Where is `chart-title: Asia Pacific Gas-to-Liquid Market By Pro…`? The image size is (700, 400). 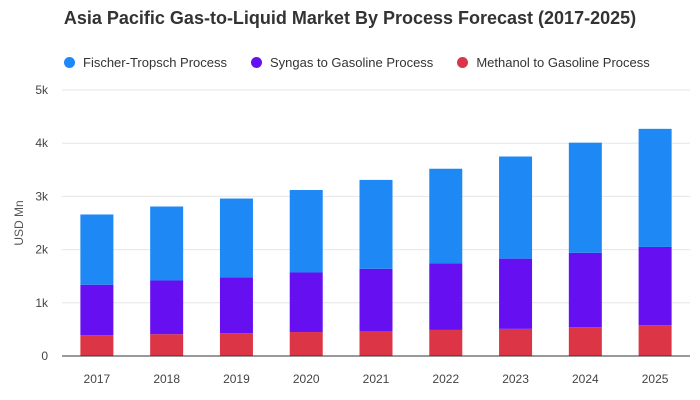 chart-title: Asia Pacific Gas-to-Liquid Market By Pro… is located at coordinates (350, 18).